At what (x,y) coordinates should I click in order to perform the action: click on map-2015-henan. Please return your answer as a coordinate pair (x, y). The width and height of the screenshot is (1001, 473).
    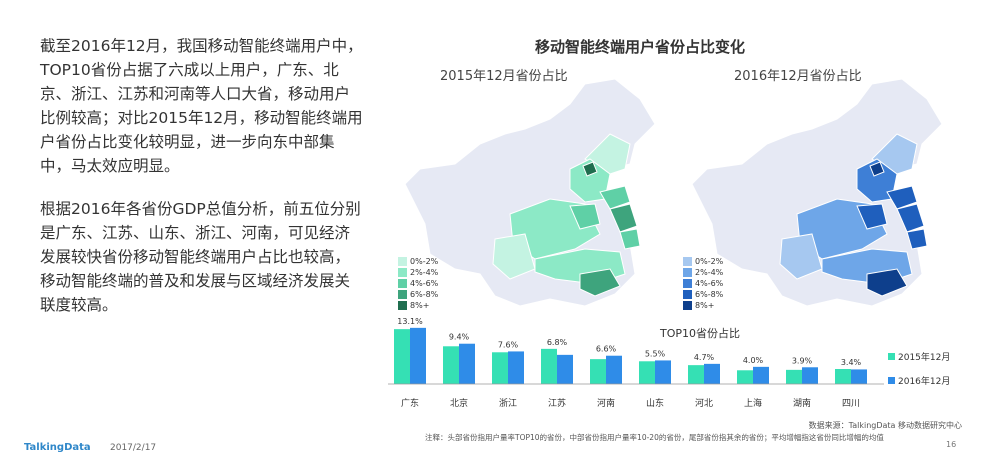
    Looking at the image, I should click on (585, 216).